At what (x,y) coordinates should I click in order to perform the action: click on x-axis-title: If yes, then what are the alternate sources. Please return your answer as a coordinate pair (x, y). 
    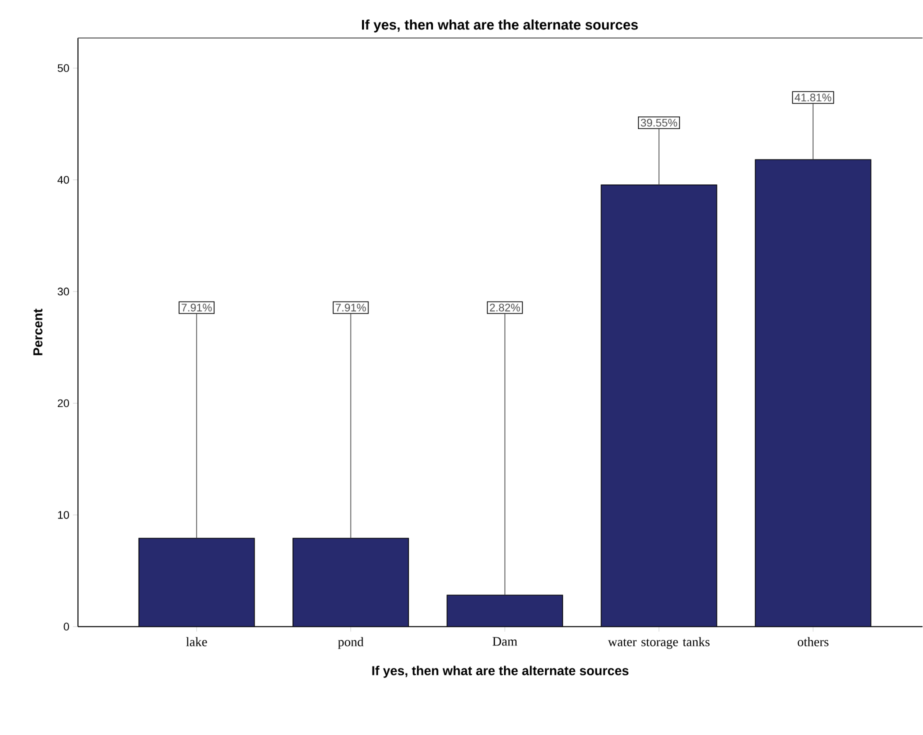
    Looking at the image, I should click on (500, 672).